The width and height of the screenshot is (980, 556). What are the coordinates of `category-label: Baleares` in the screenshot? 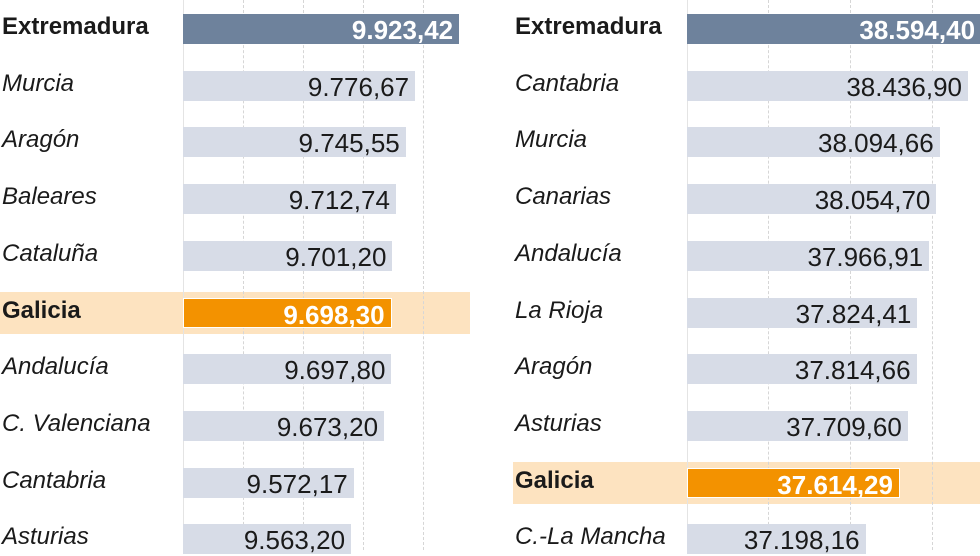 It's located at (49, 197).